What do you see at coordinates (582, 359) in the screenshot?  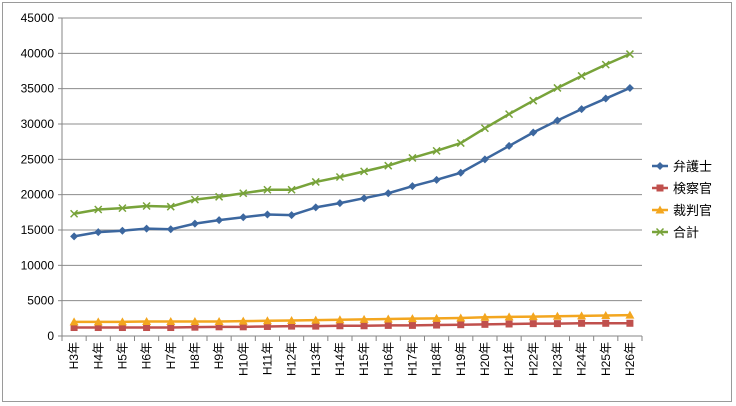 I see `x-tick-label: H24年` at bounding box center [582, 359].